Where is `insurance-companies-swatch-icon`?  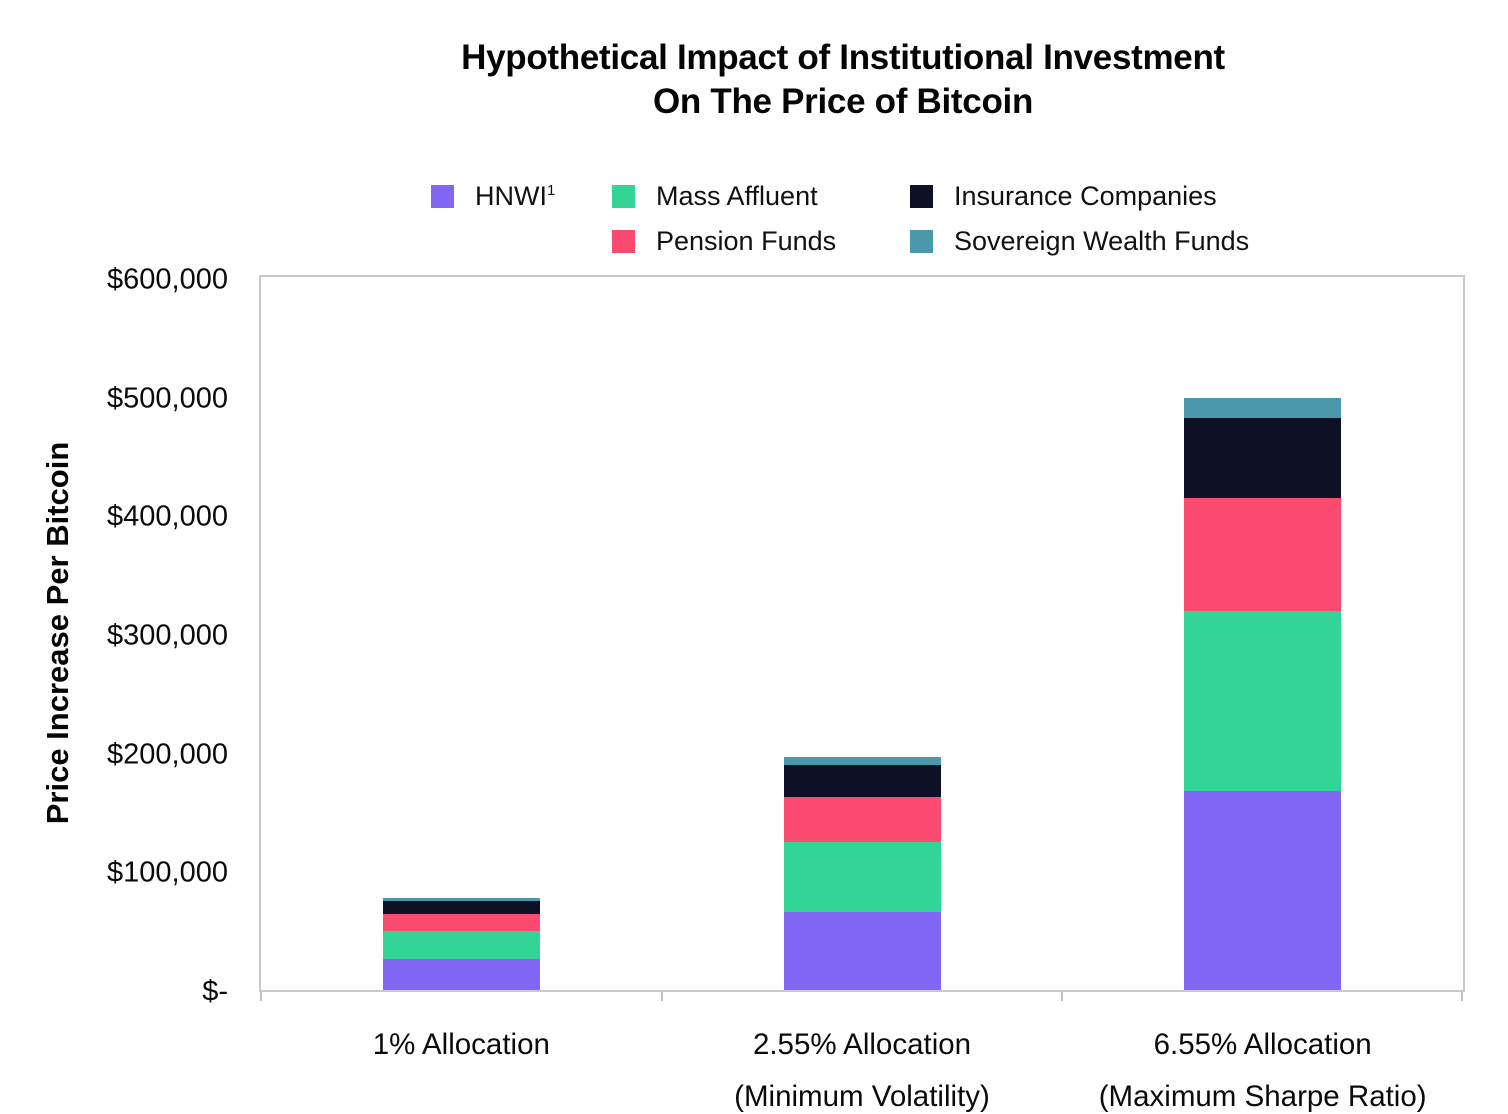 insurance-companies-swatch-icon is located at coordinates (921, 196).